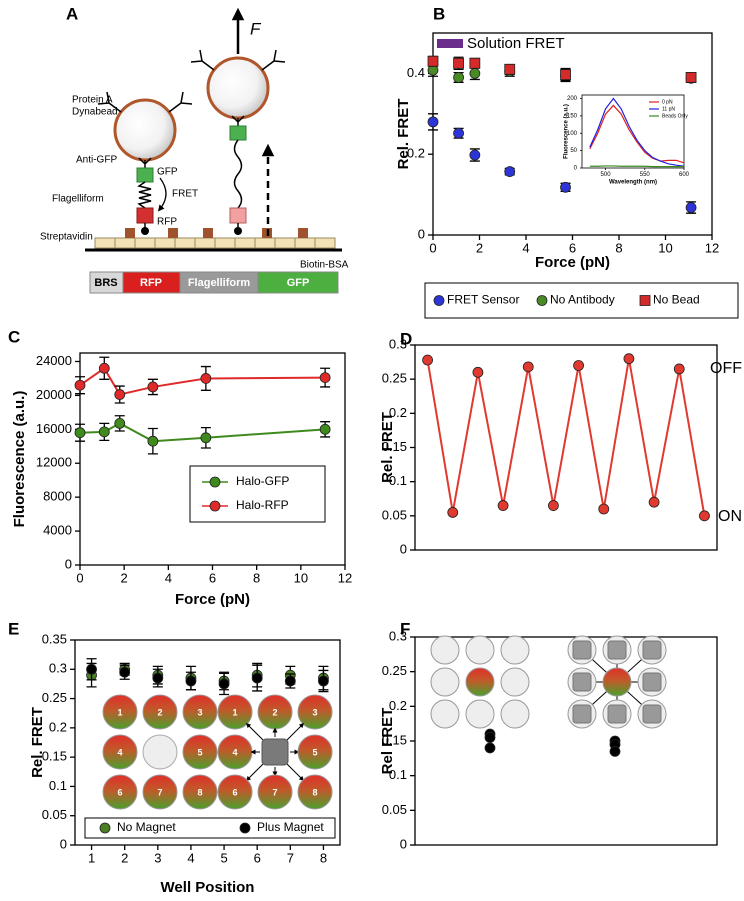 This screenshot has width=744, height=901. I want to click on rfp, so click(238, 215).